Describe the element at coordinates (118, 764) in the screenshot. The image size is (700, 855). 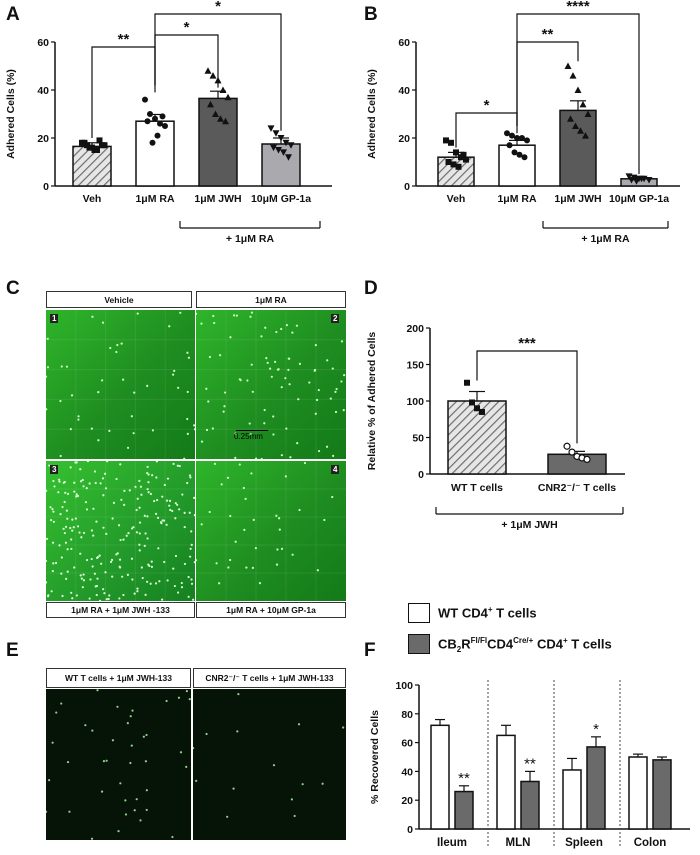
I see `micrograph-e1` at that location.